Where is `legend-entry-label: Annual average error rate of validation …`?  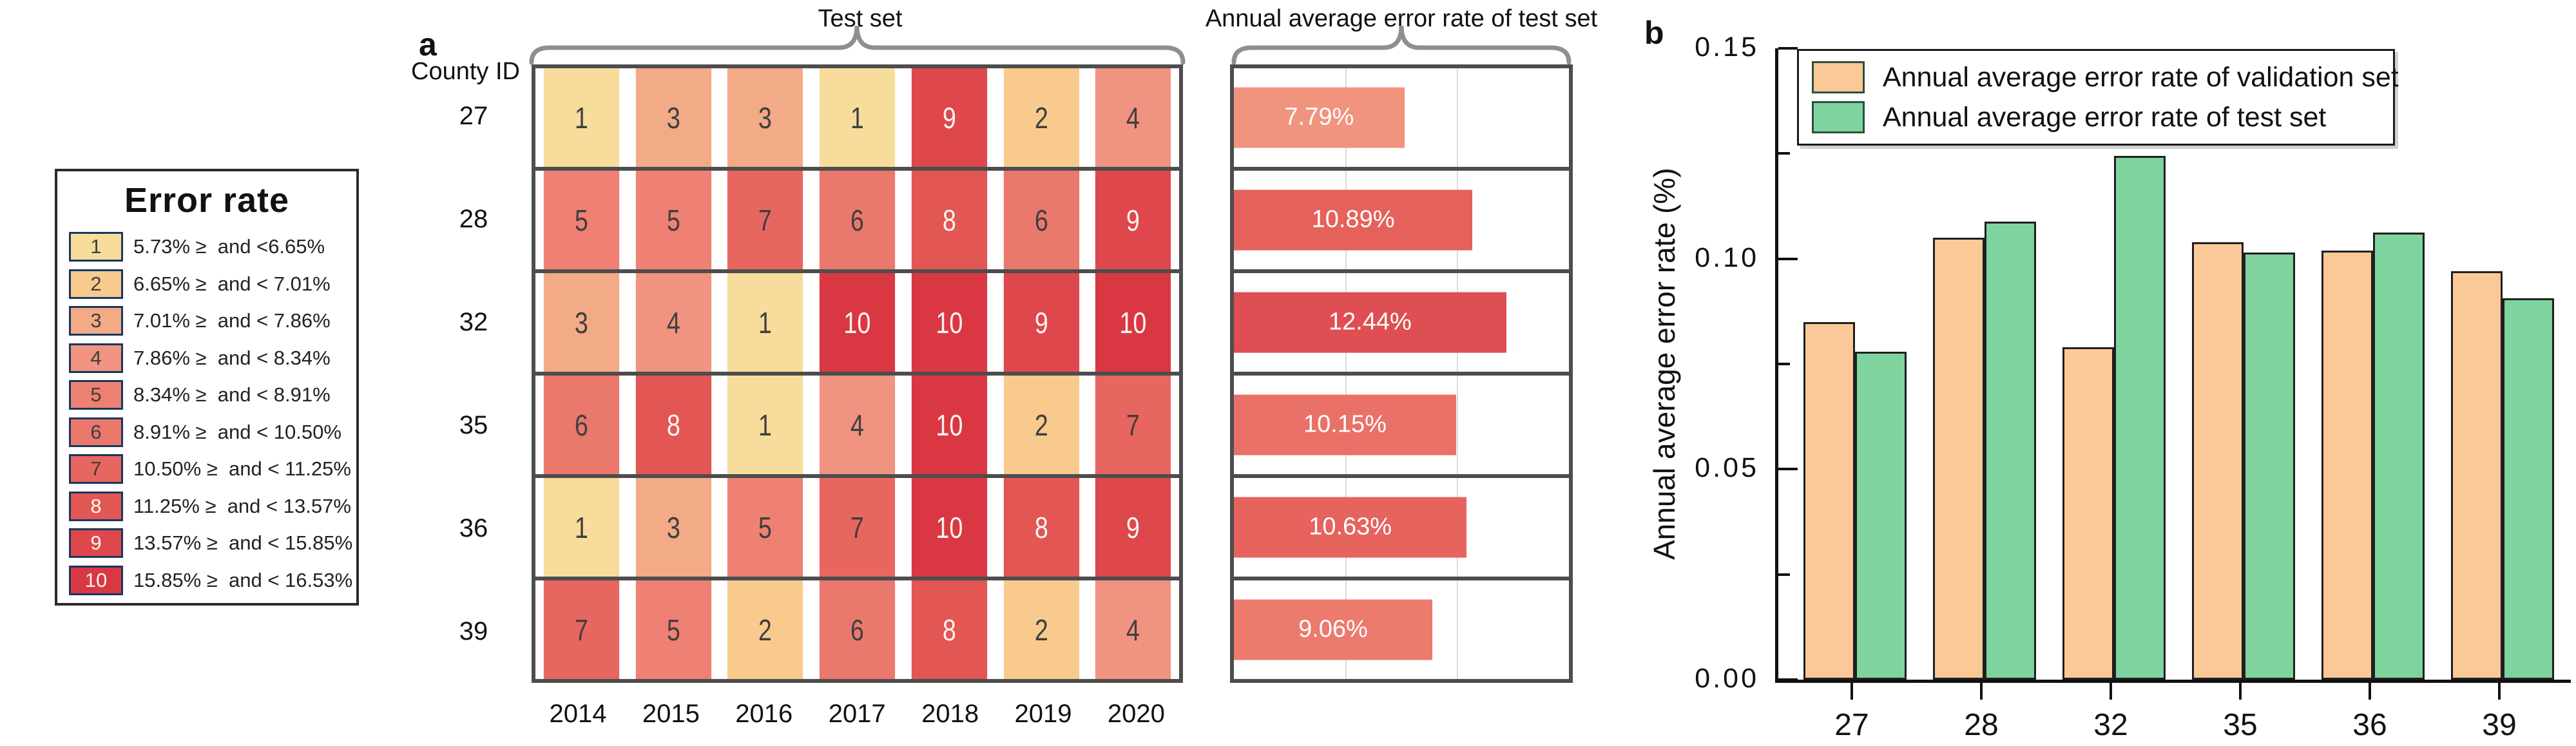
legend-entry-label: Annual average error rate of validation … is located at coordinates (2141, 77).